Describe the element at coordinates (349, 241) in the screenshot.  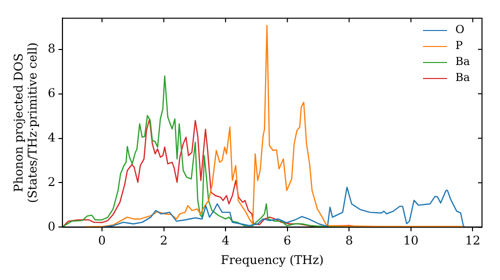
I see `x-tick-label: 8` at that location.